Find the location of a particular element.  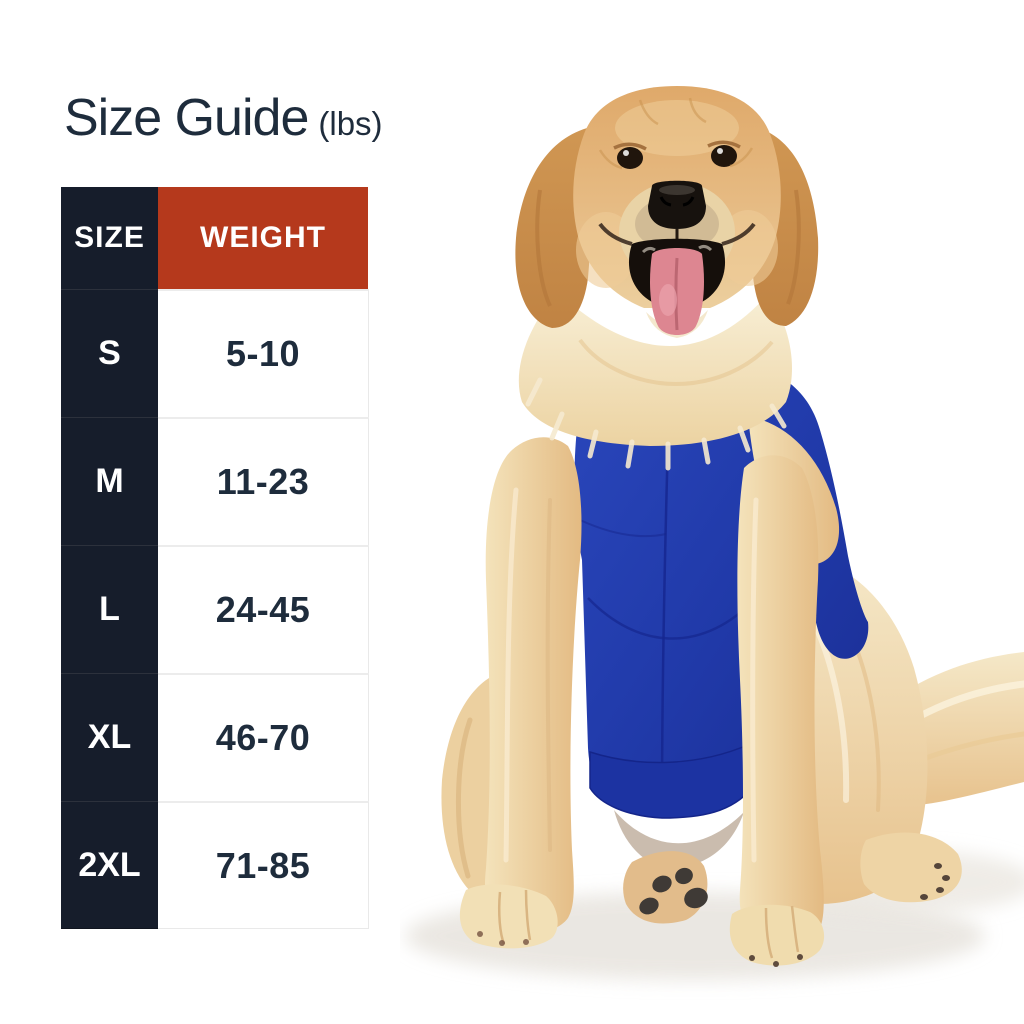

size-cell: S is located at coordinates (109, 353).